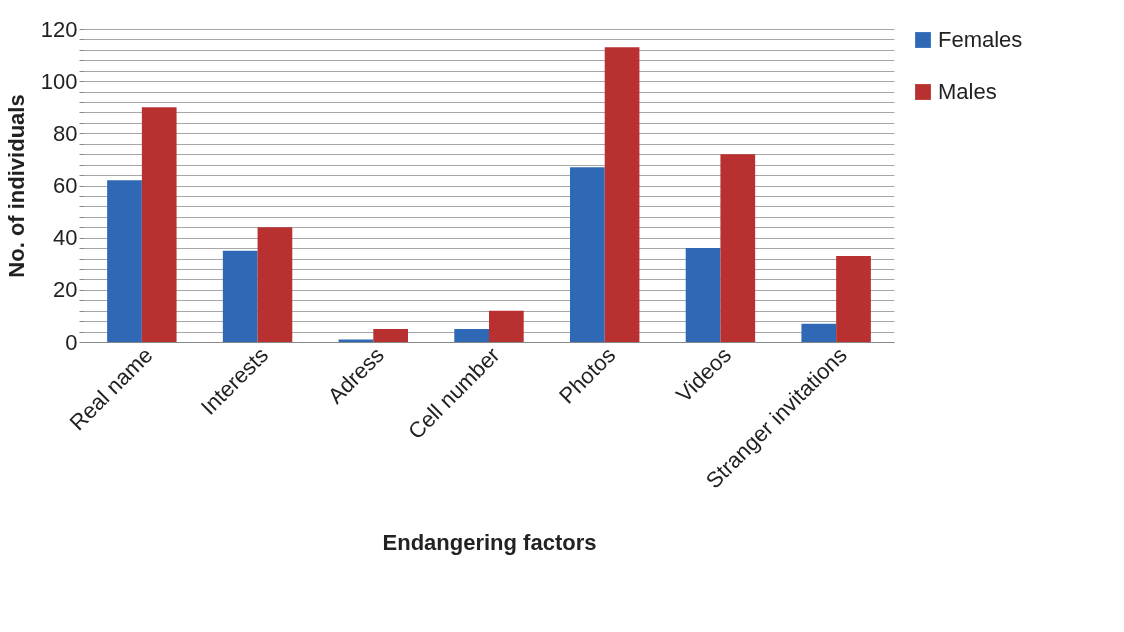  I want to click on y-axis-title: No. of individuals, so click(16, 186).